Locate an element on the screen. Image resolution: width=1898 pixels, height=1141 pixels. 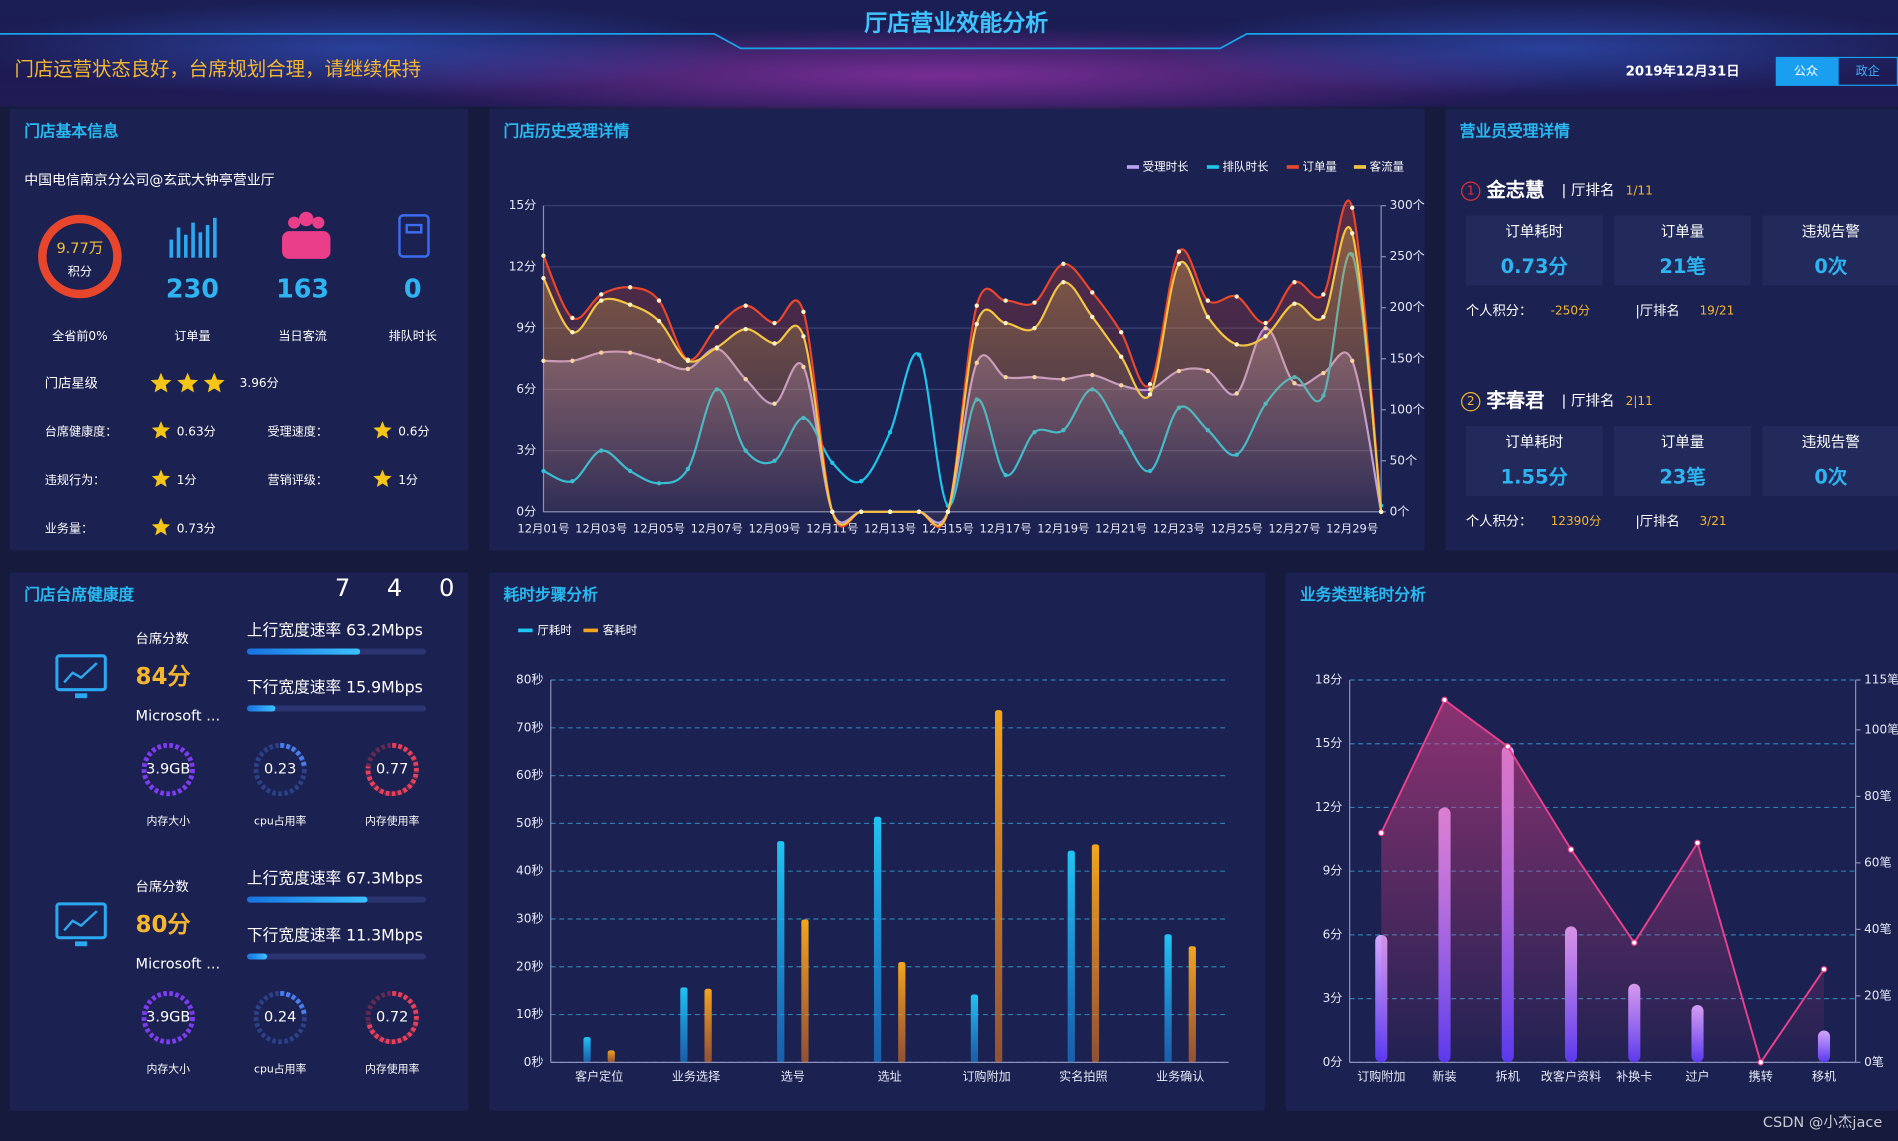
y2-tick-label: 40笔 is located at coordinates (1877, 928).